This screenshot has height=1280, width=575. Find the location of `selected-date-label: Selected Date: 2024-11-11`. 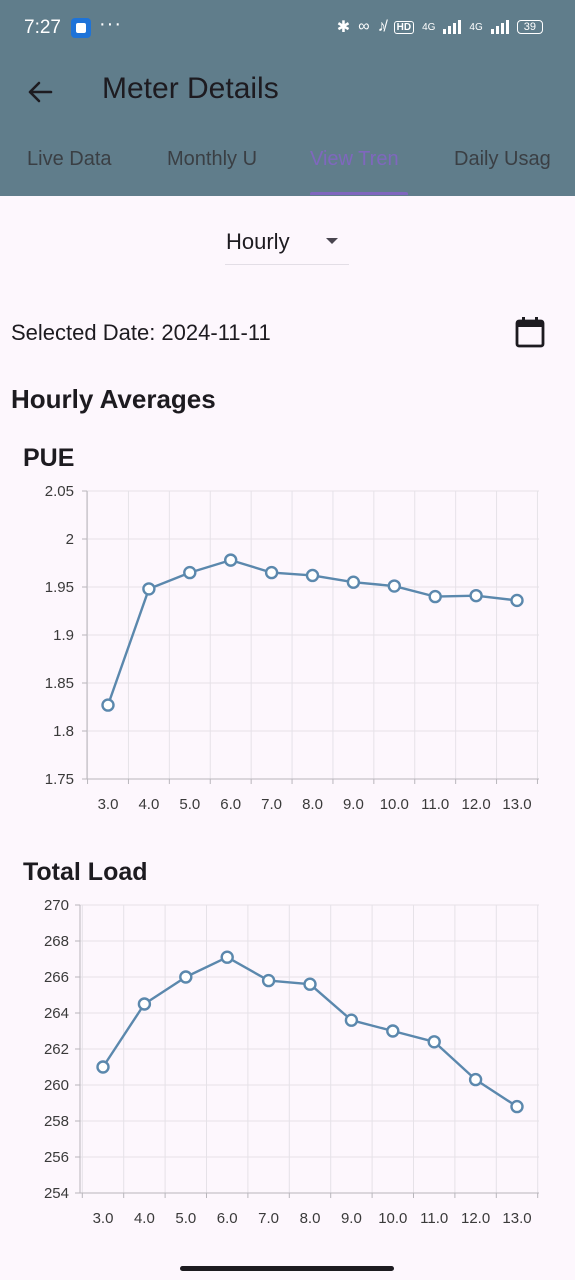

selected-date-label: Selected Date: 2024-11-11 is located at coordinates (141, 332).